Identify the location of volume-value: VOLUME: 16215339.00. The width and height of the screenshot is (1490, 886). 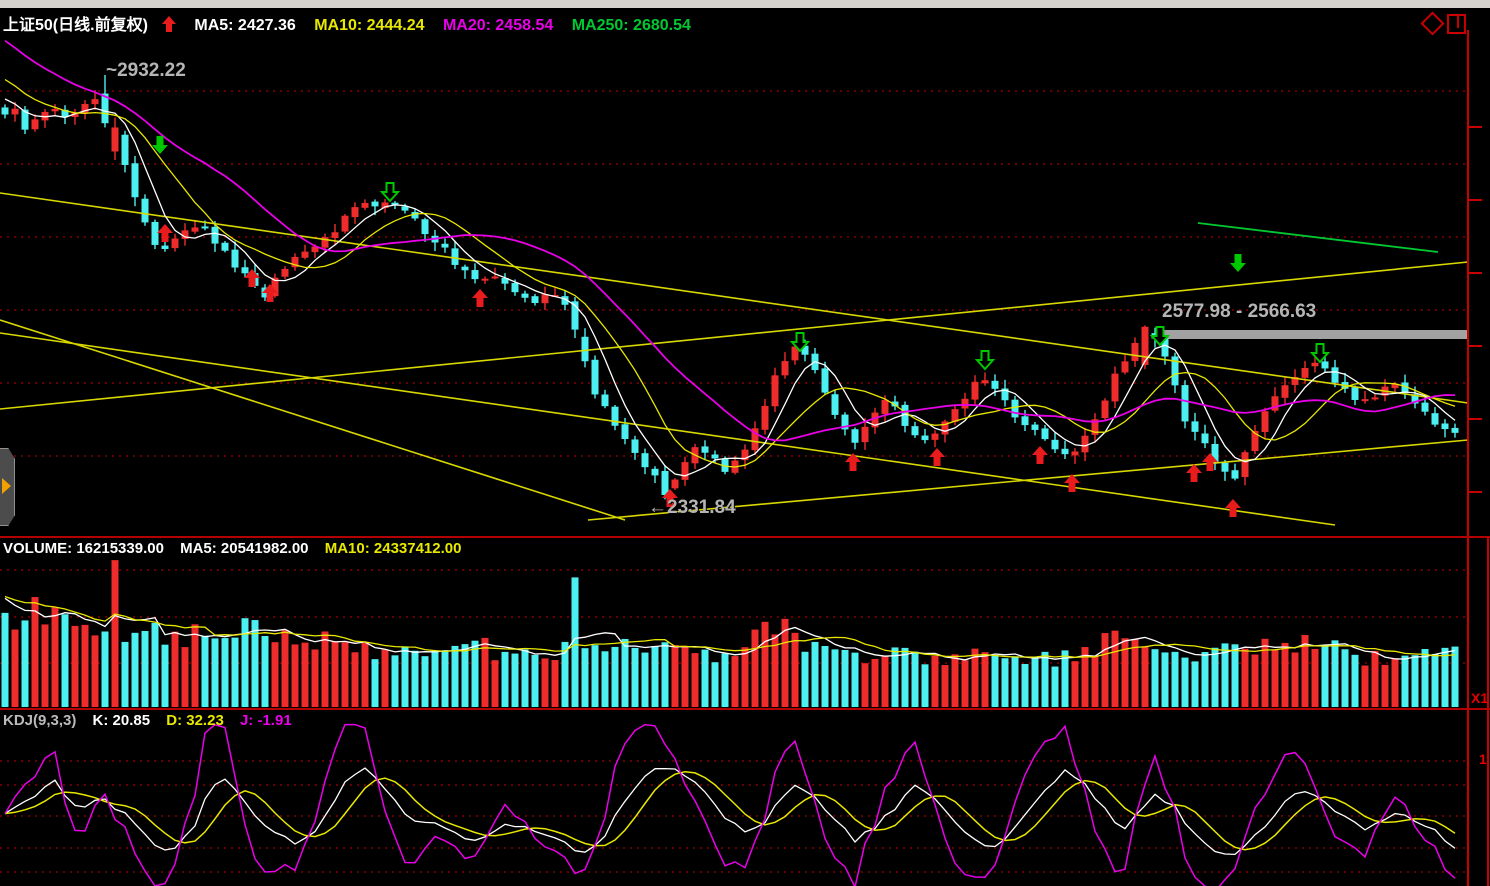
(83, 548).